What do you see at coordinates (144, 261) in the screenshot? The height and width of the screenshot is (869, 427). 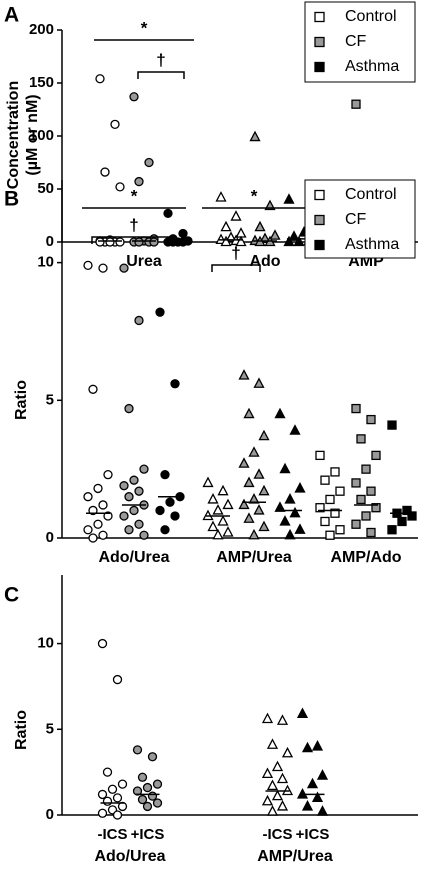 I see `category-label: Urea` at bounding box center [144, 261].